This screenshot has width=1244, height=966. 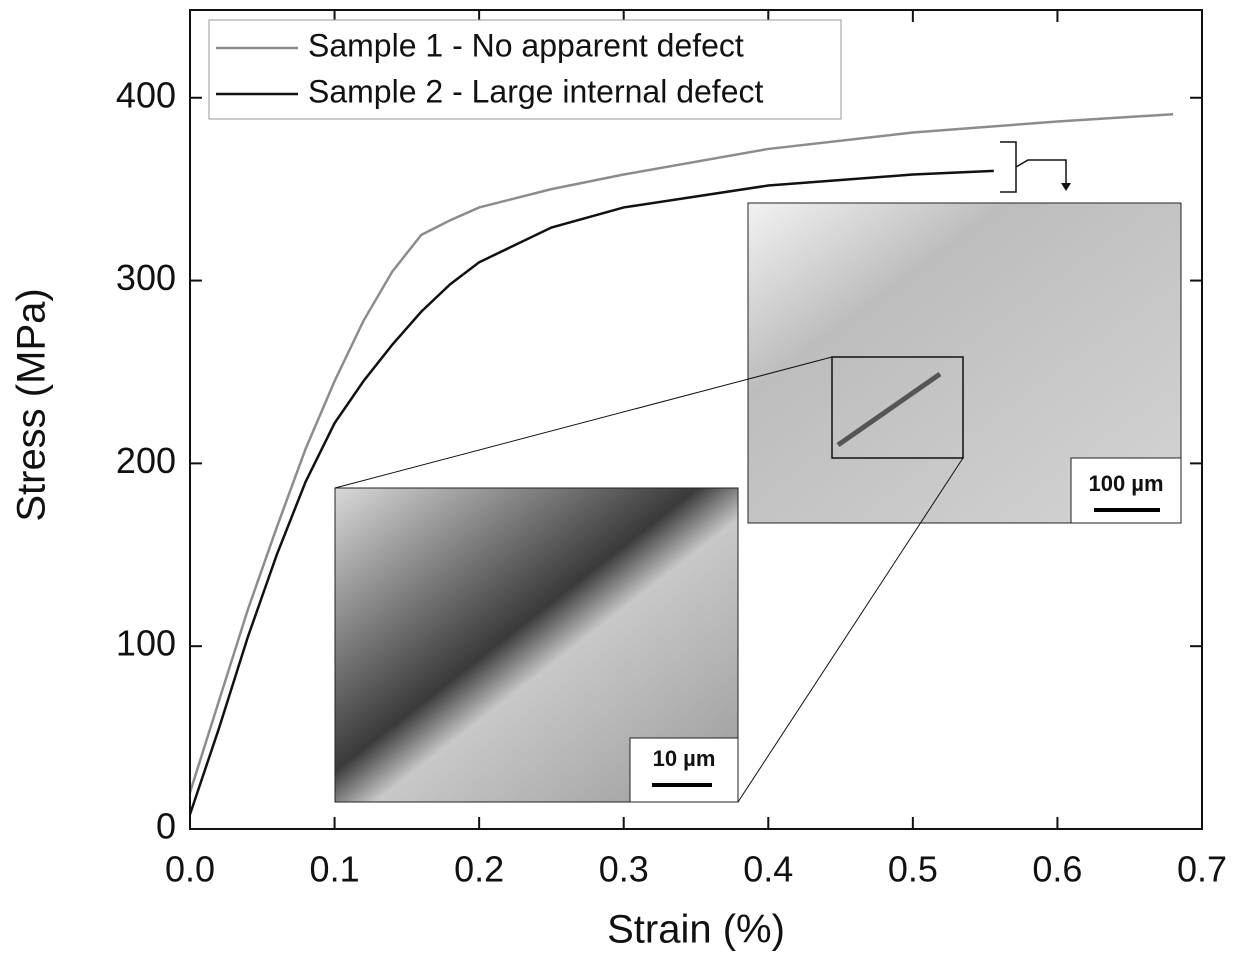 What do you see at coordinates (1066, 187) in the screenshot?
I see `arrowhead` at bounding box center [1066, 187].